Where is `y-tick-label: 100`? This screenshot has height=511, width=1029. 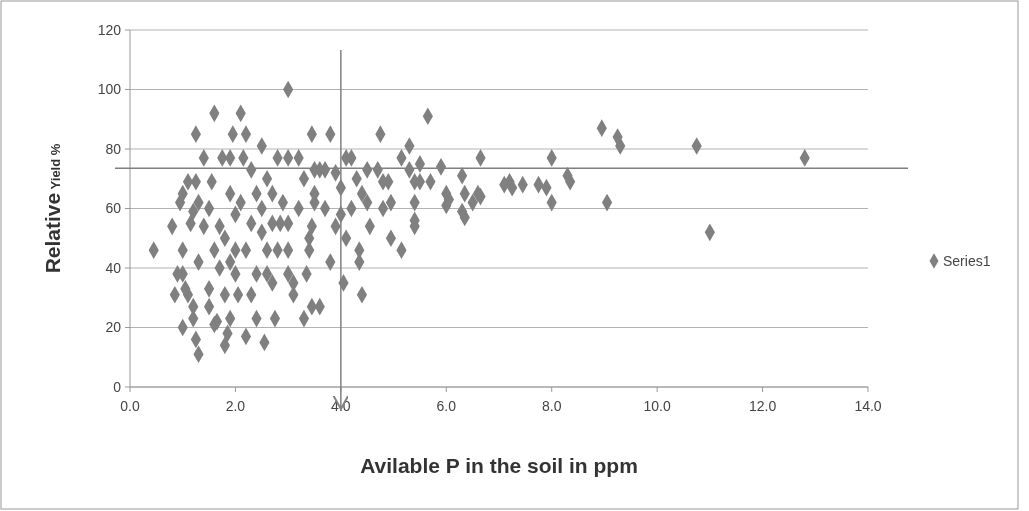
y-tick-label: 100 is located at coordinates (109, 89).